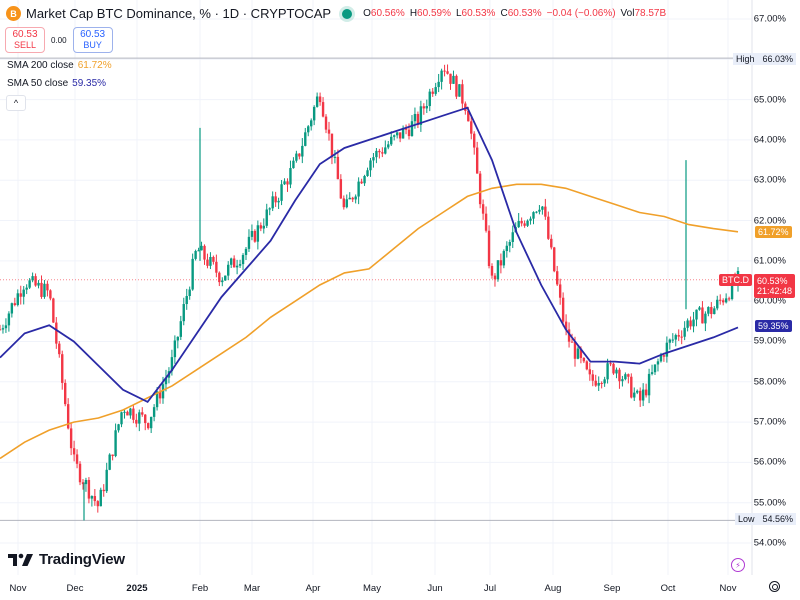 This screenshot has width=800, height=600. What do you see at coordinates (458, 13) in the screenshot?
I see `low-label: L` at bounding box center [458, 13].